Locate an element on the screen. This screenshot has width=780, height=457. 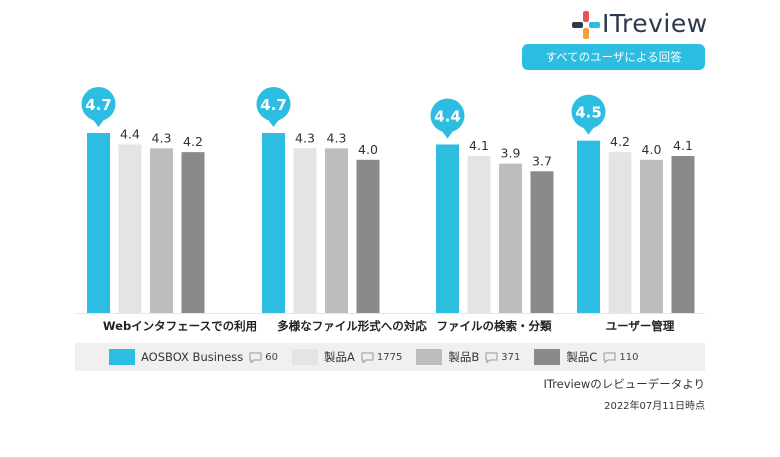
legend-item: AOSBOX Business 60 is located at coordinates (193, 357).